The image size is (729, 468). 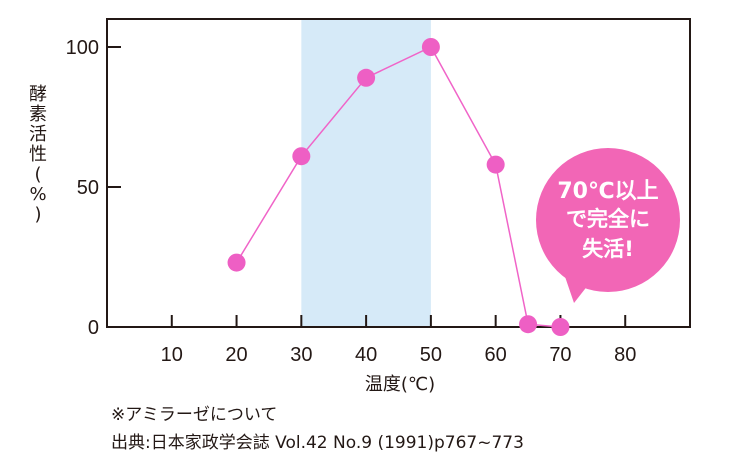 What do you see at coordinates (172, 355) in the screenshot?
I see `x-tick-label: 10` at bounding box center [172, 355].